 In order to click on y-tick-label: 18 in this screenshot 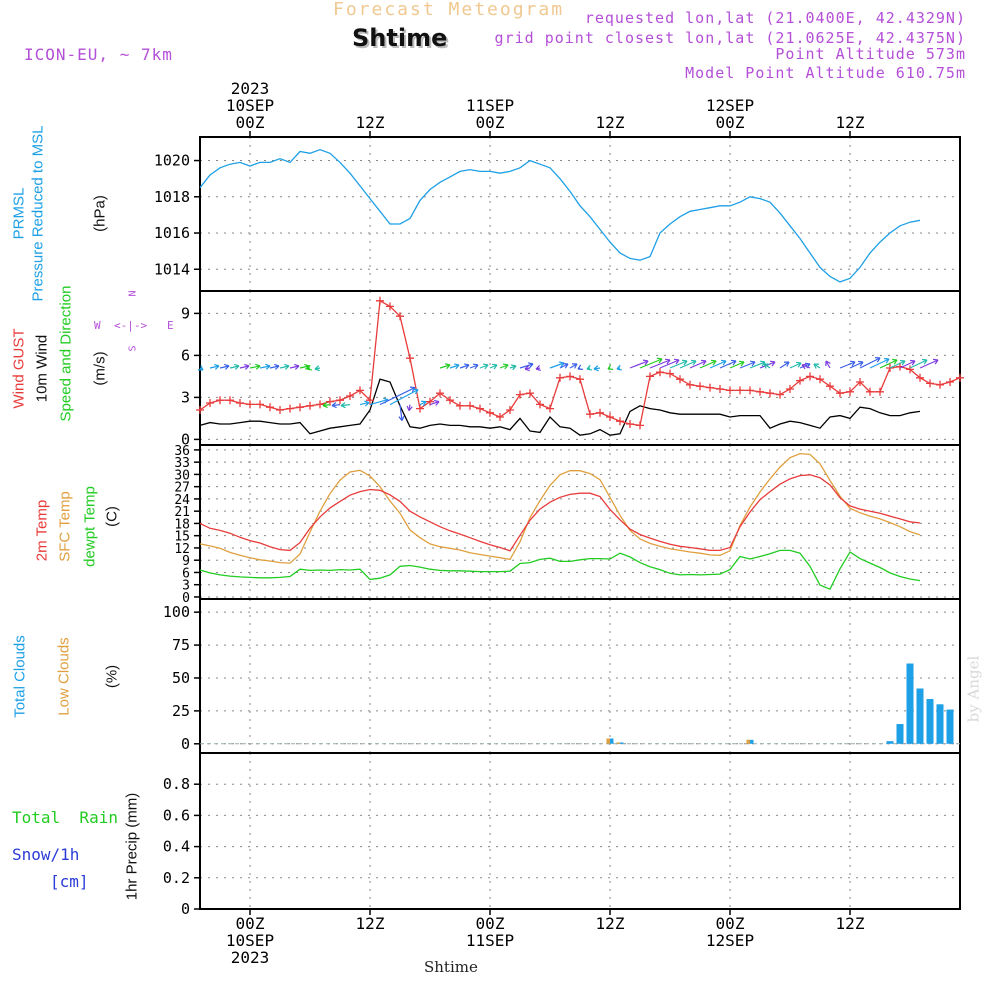, I will do `click(182, 524)`.